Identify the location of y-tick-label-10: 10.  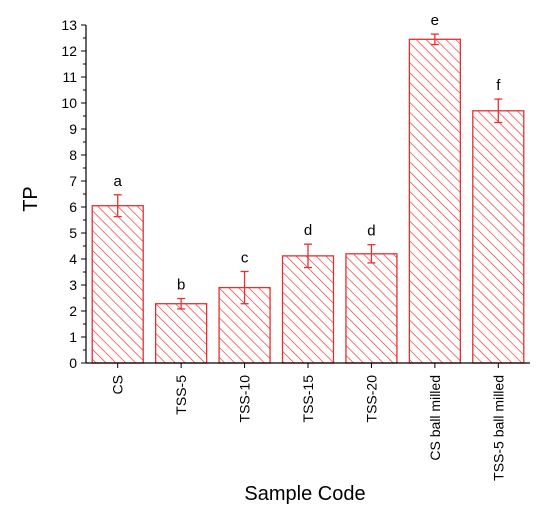
(69, 103).